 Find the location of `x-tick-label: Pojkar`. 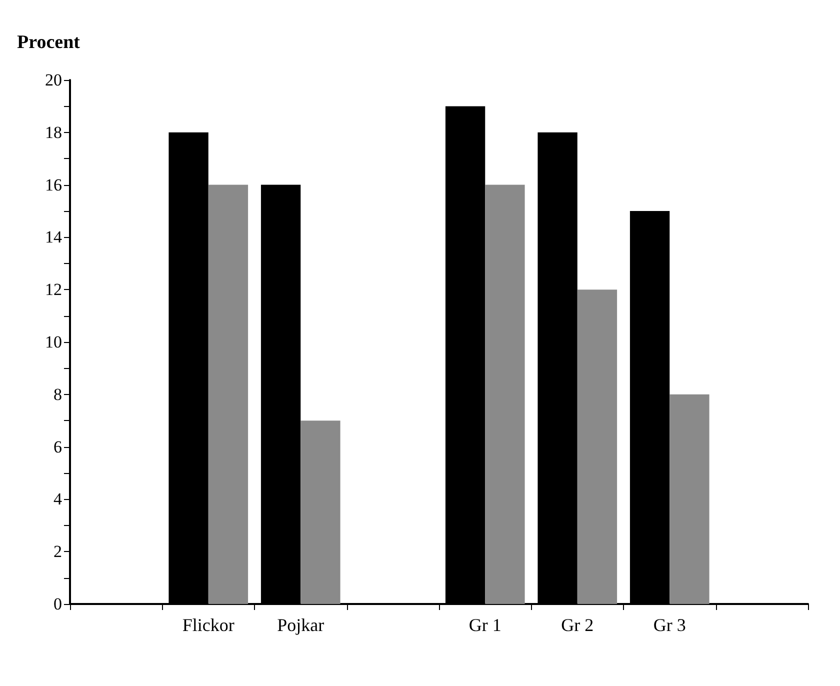

x-tick-label: Pojkar is located at coordinates (300, 625).